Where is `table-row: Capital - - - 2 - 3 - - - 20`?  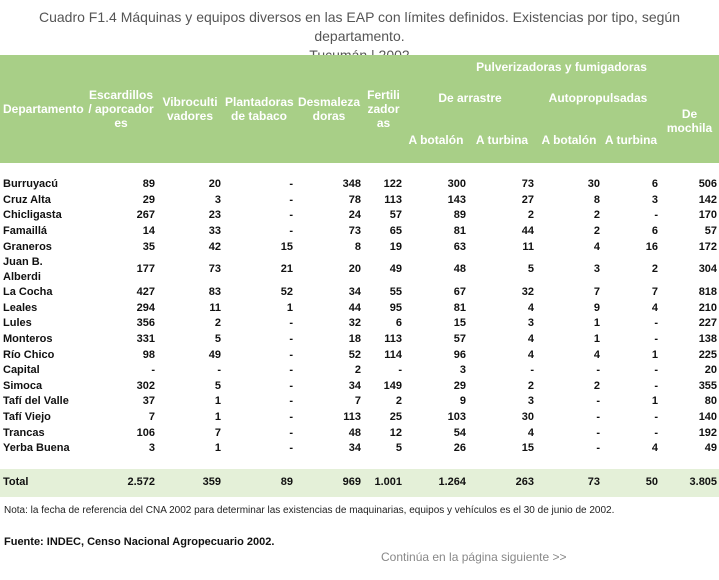 table-row: Capital - - - 2 - 3 - - - 20 is located at coordinates (359, 371).